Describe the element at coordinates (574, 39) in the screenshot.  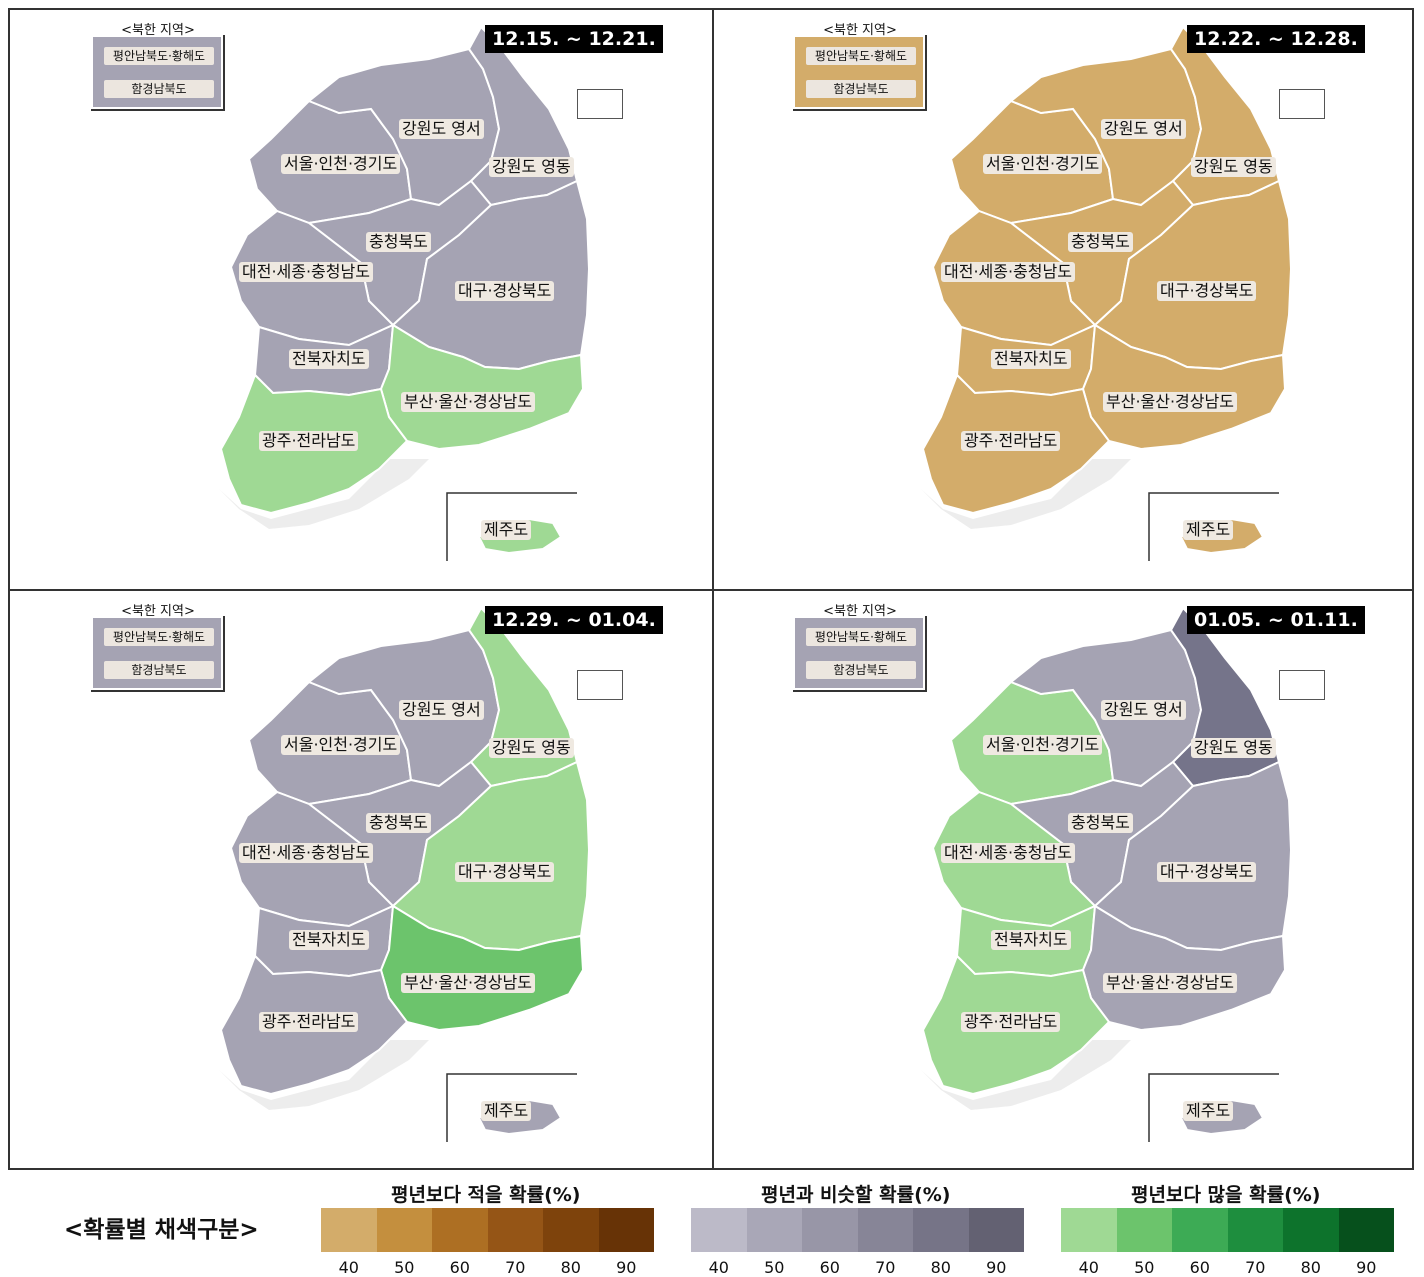
I see `date-badge: 12.15. ~ 12.21.` at that location.